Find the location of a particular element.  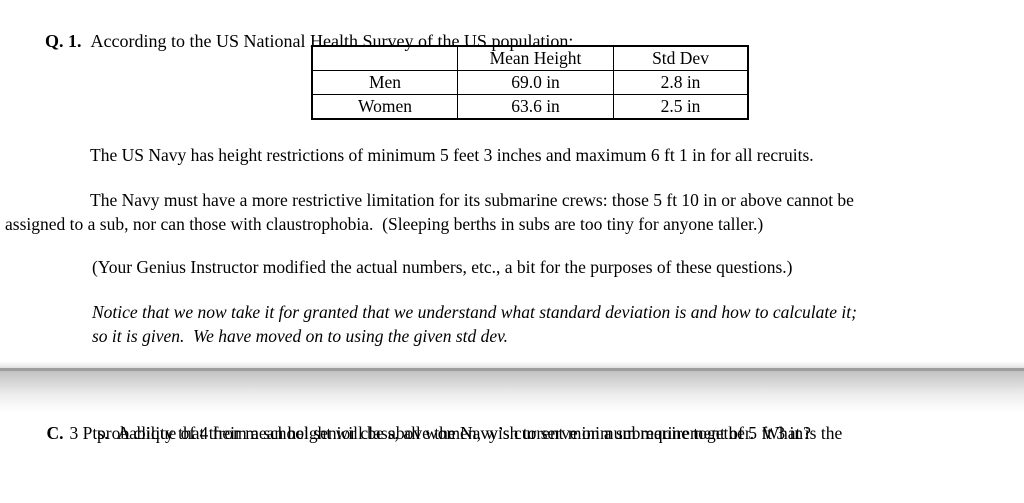

part-c-points: 3 Pts. is located at coordinates (89, 433).